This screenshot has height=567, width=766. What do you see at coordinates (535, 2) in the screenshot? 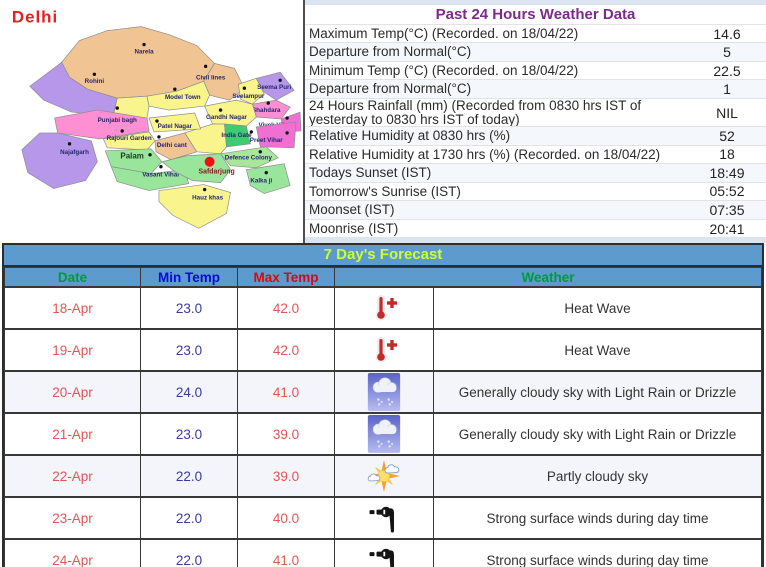
I see `top-strip` at bounding box center [535, 2].